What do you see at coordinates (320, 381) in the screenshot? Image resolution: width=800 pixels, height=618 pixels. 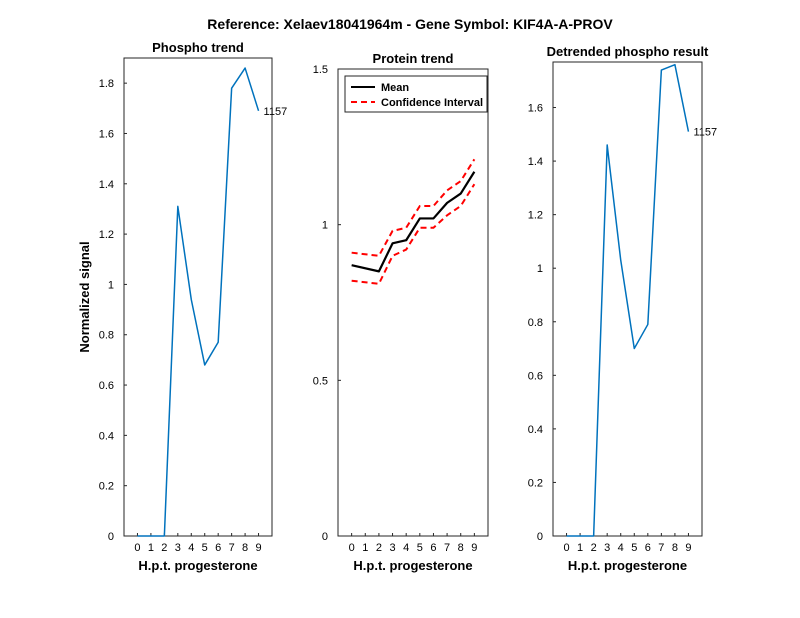 I see `y-tick-label: 0.5` at bounding box center [320, 381].